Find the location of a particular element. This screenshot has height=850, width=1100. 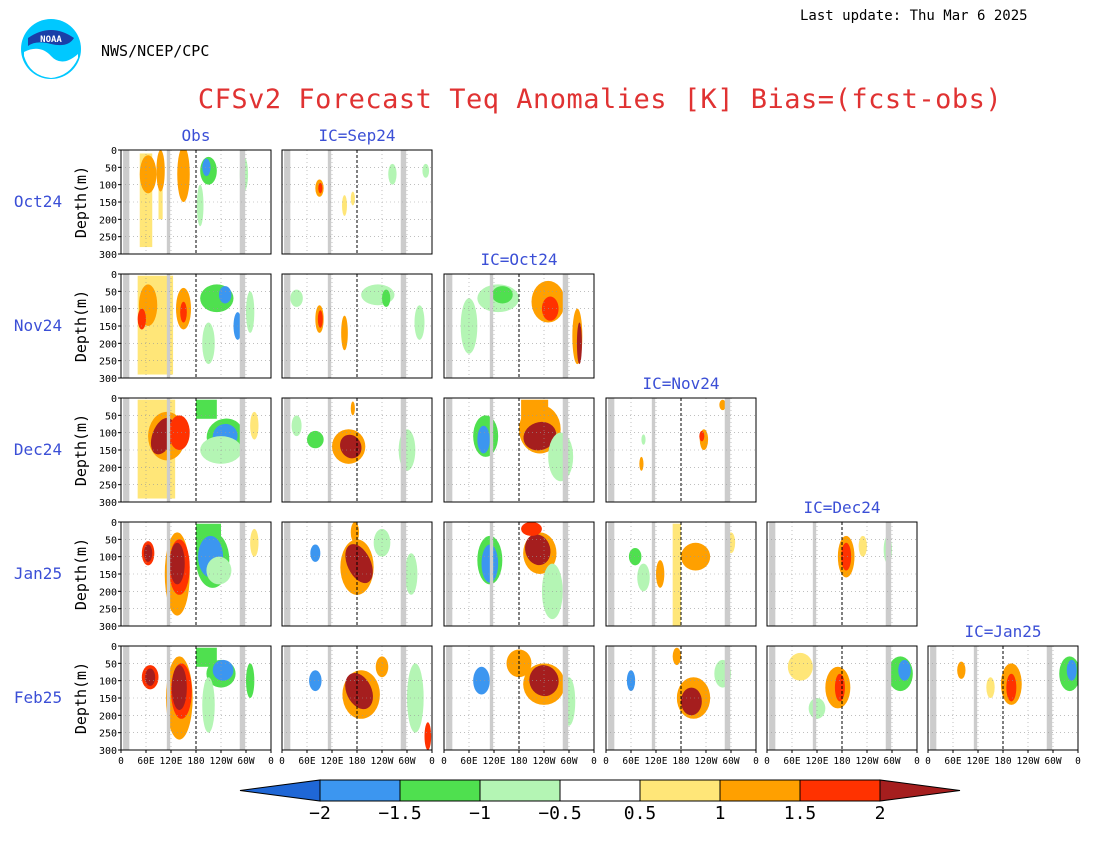

column-header-Sep24: IC=Sep24 is located at coordinates (356, 135).